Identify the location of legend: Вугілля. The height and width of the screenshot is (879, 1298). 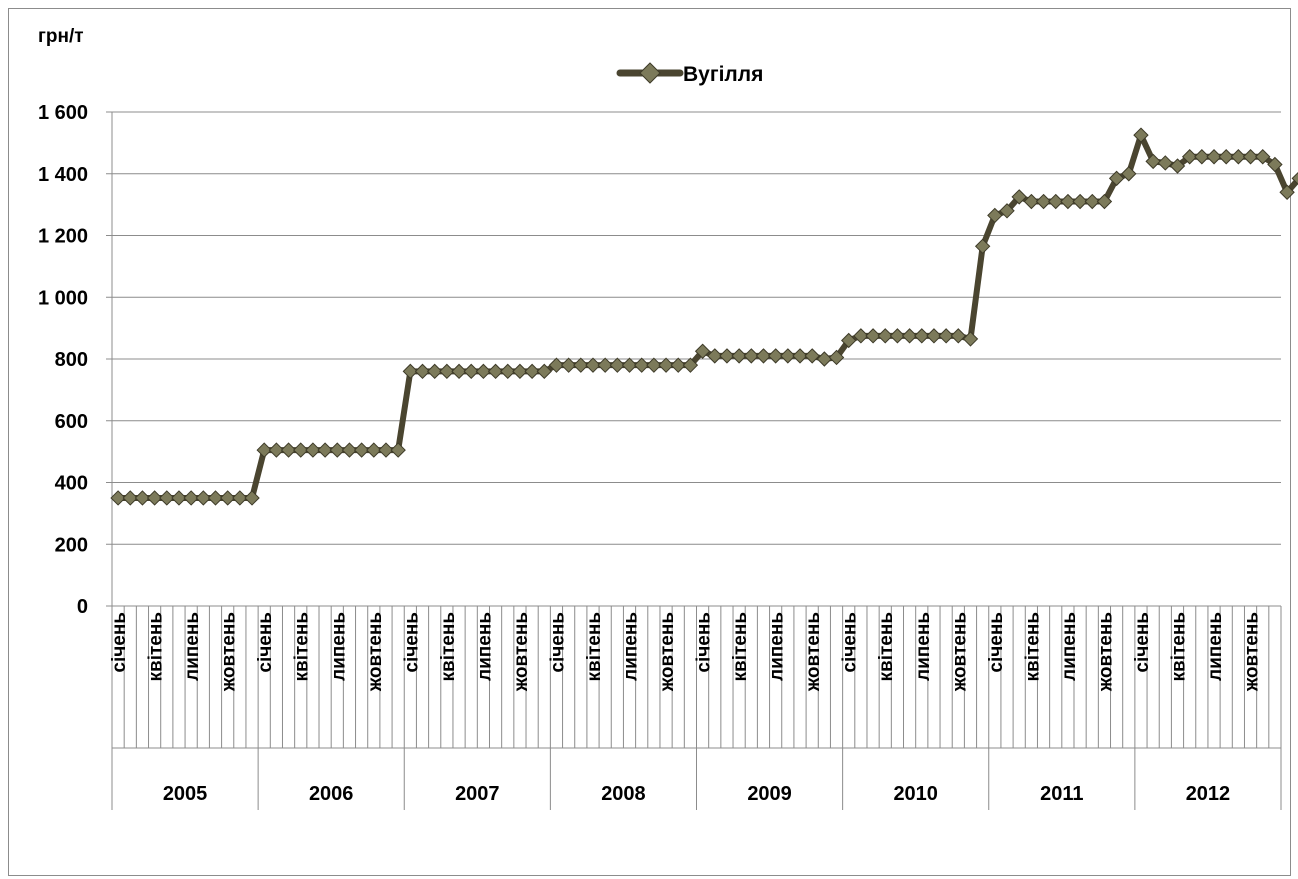
(689, 74).